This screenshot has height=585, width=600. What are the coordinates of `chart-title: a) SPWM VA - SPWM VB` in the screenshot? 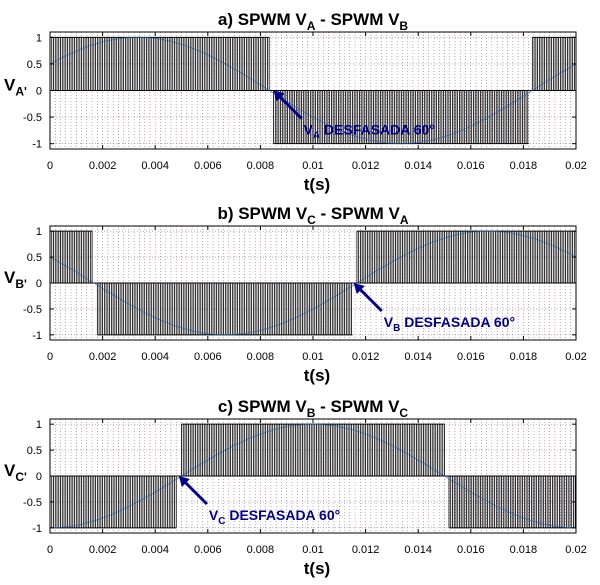 It's located at (313, 21).